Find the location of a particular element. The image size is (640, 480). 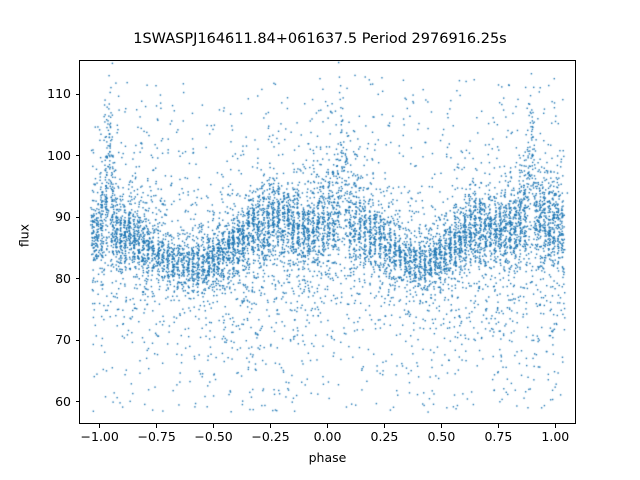

y-axis-label: flux is located at coordinates (24, 235).